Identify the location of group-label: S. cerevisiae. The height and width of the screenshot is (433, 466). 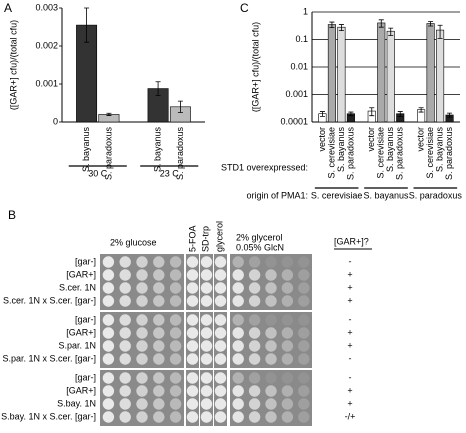
(337, 195).